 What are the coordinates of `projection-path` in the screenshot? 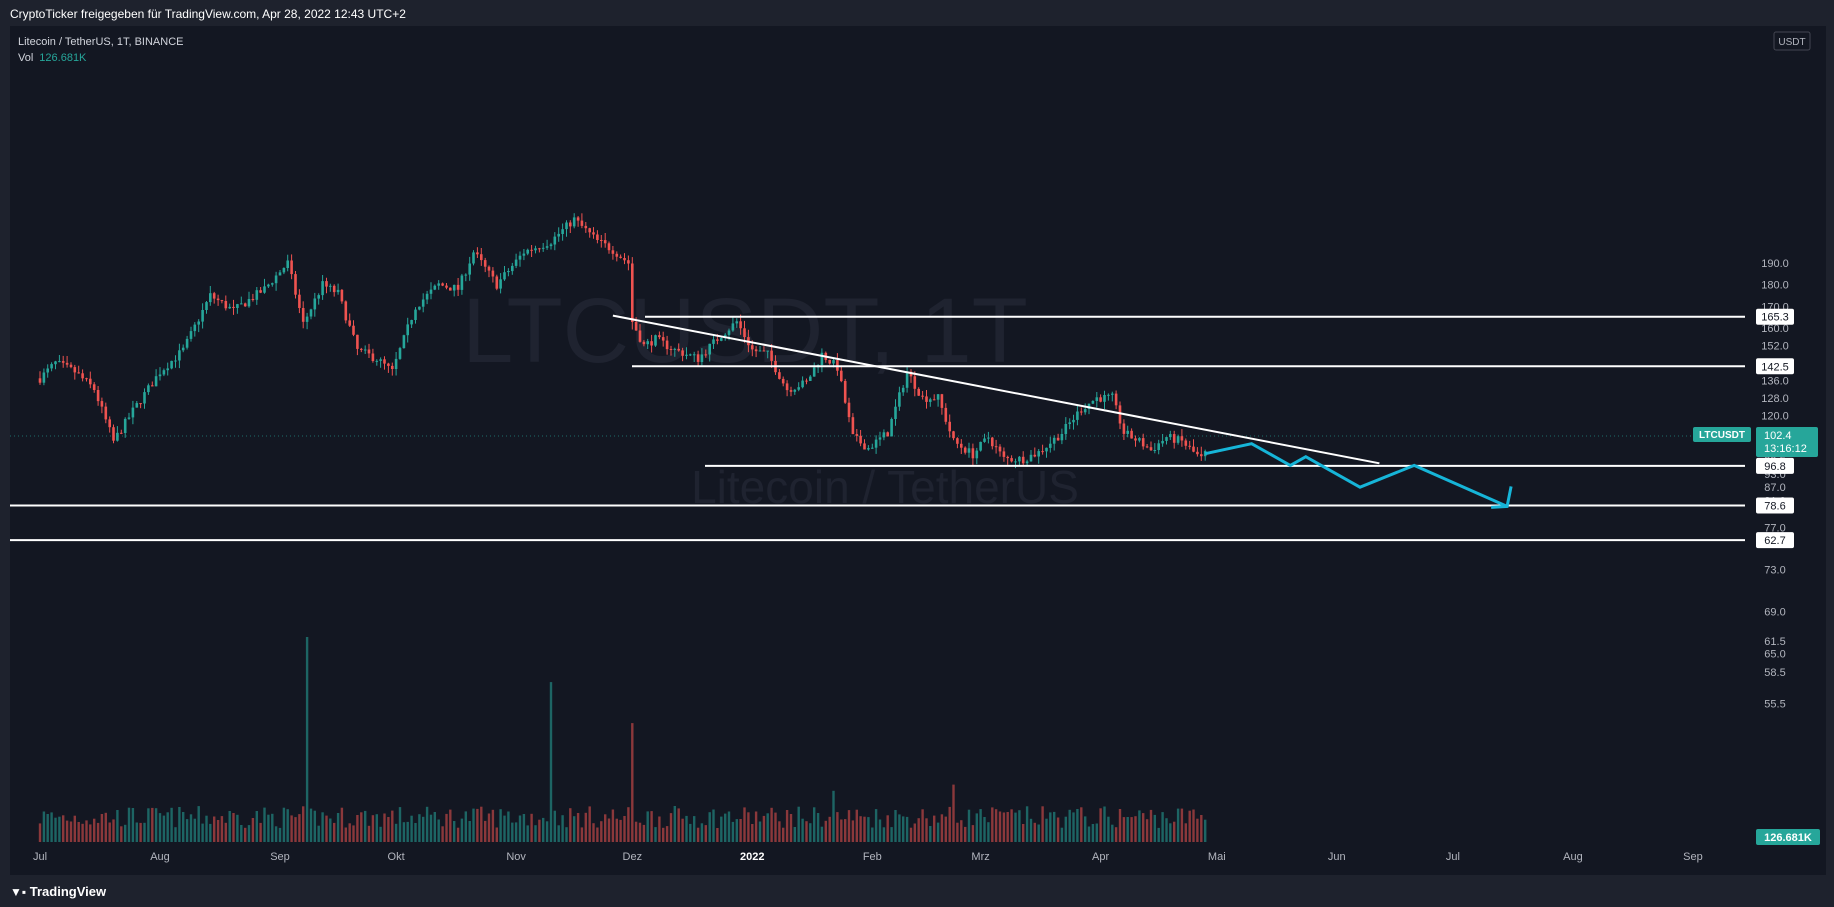 It's located at (1356, 475).